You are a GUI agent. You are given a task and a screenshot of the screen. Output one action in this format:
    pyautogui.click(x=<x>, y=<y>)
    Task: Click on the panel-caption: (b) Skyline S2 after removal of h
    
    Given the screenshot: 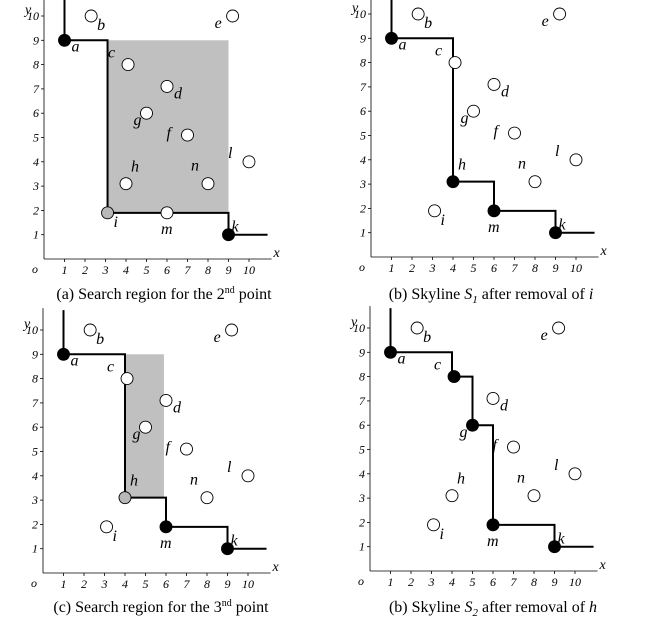 What is the action you would take?
    pyautogui.click(x=493, y=608)
    